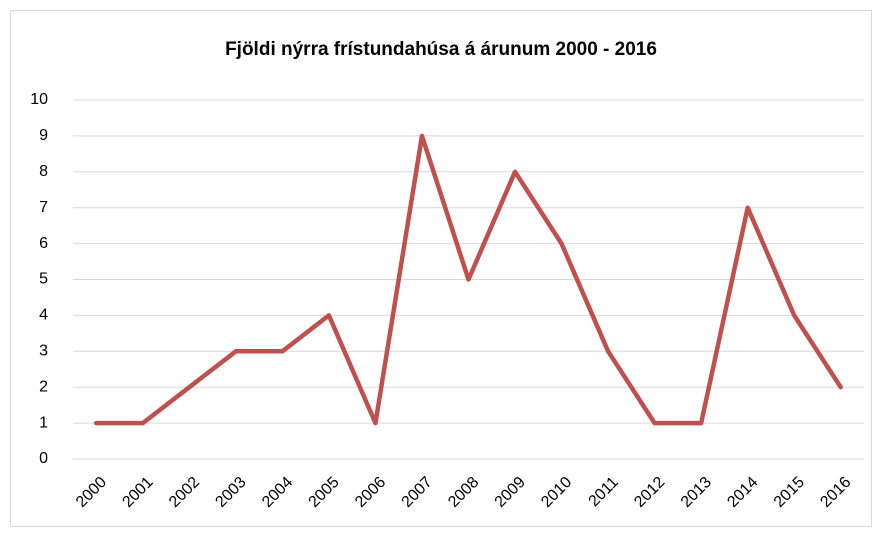 This screenshot has width=882, height=537. I want to click on y-tick-label: 8, so click(43, 171).